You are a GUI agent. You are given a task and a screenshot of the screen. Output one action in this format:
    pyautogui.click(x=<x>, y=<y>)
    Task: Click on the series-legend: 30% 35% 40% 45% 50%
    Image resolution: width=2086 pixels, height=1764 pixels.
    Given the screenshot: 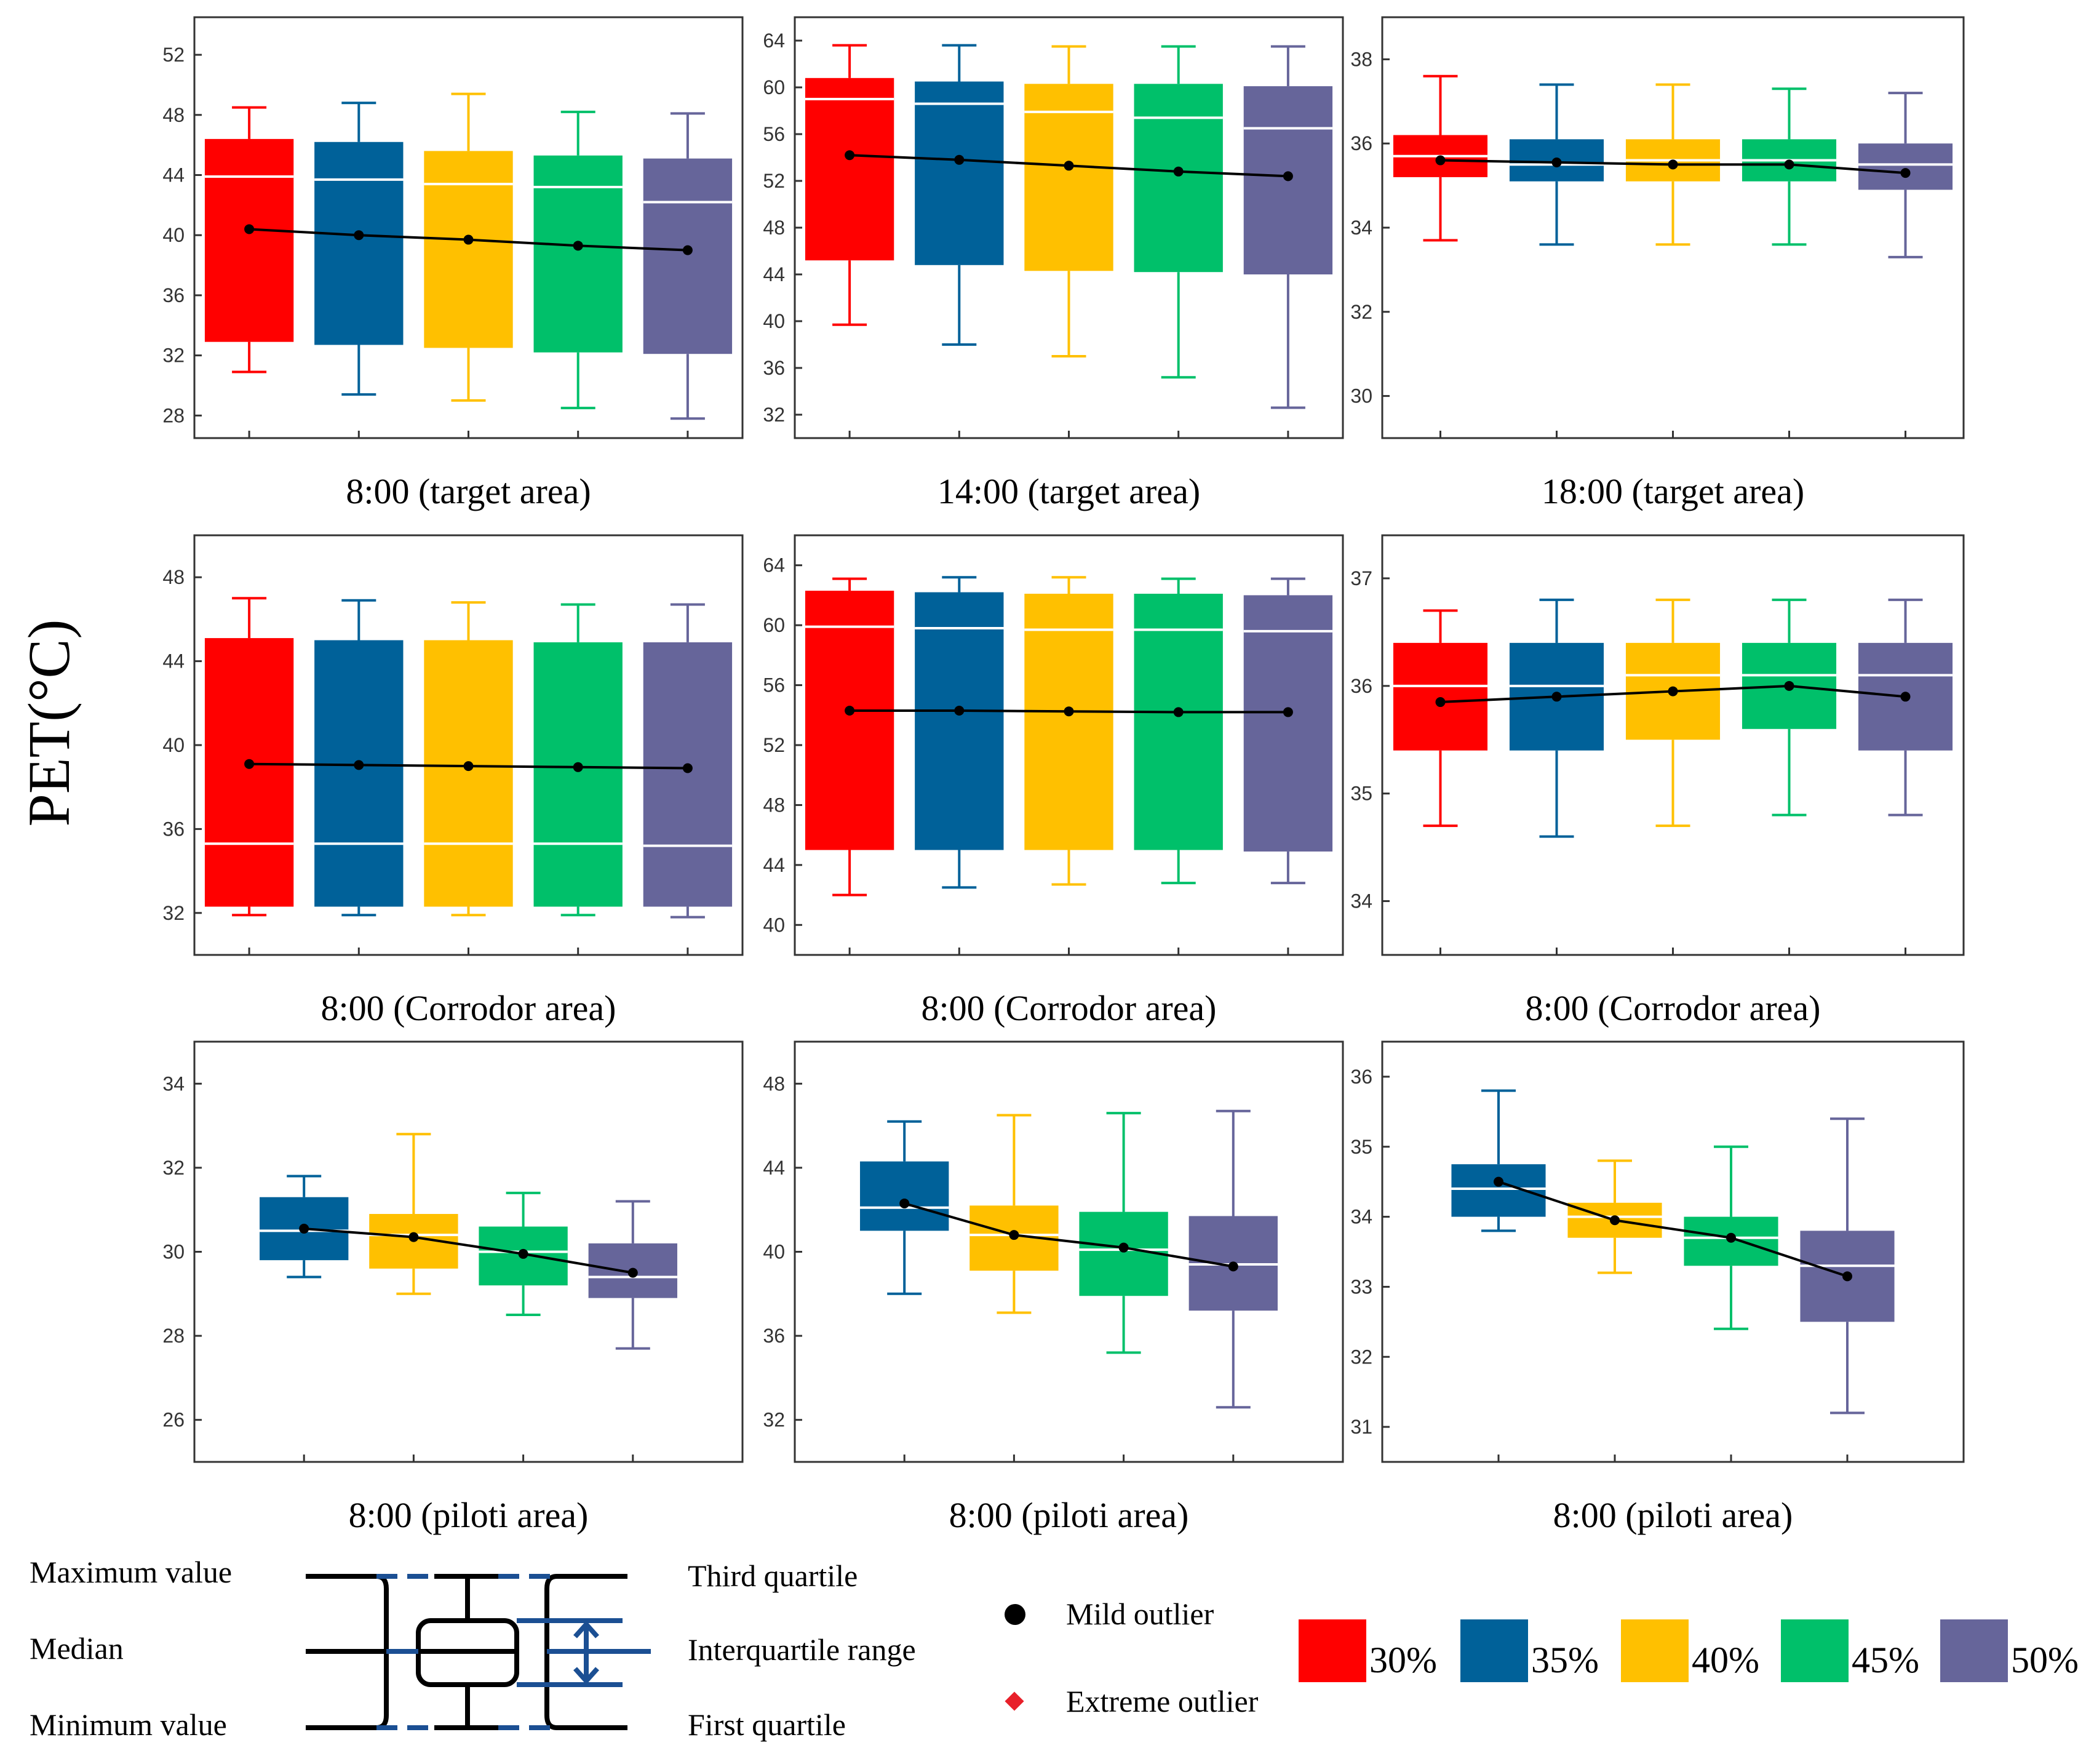 What is the action you would take?
    pyautogui.click(x=1689, y=1650)
    